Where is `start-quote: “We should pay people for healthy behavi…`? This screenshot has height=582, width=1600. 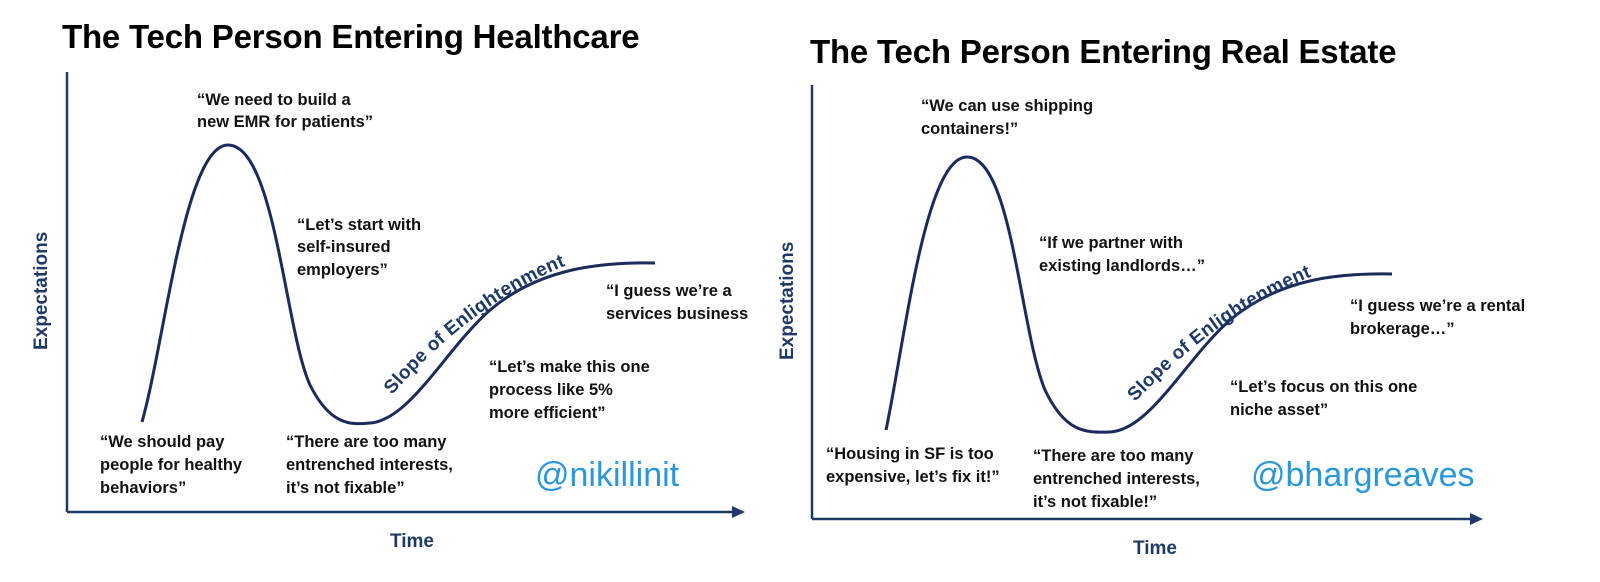 start-quote: “We should pay people for healthy behavi… is located at coordinates (173, 465).